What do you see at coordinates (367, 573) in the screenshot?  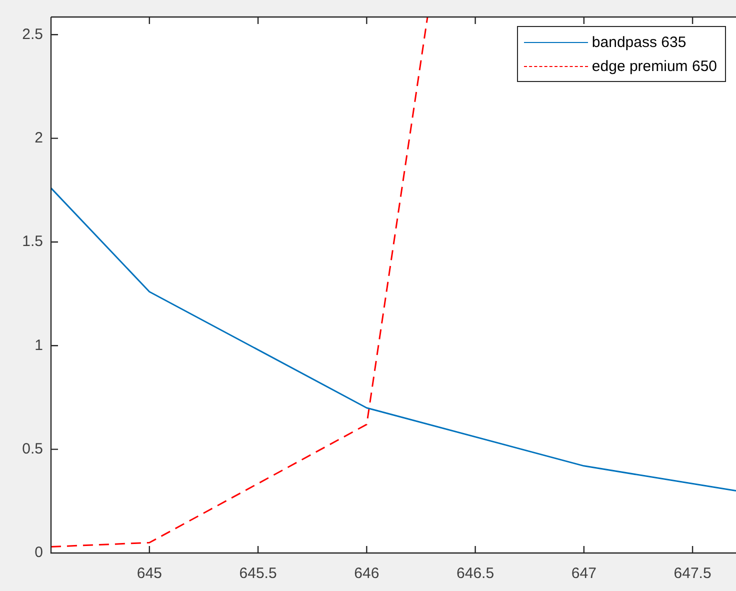 I see `x-tick-label: 646` at bounding box center [367, 573].